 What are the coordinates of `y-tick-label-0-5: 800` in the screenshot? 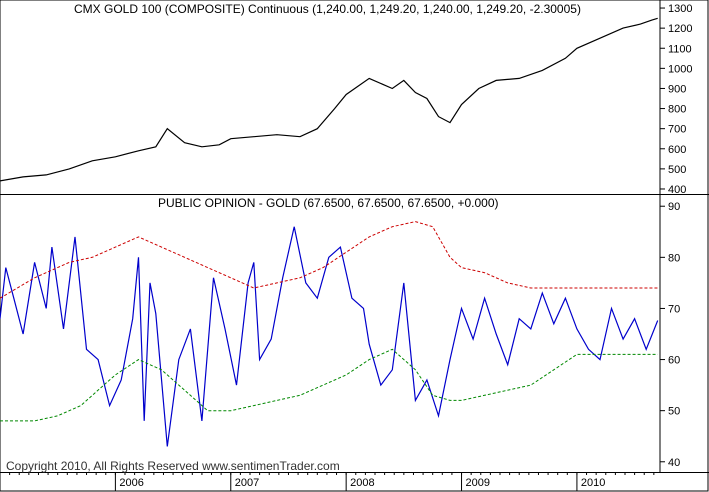 It's located at (677, 110).